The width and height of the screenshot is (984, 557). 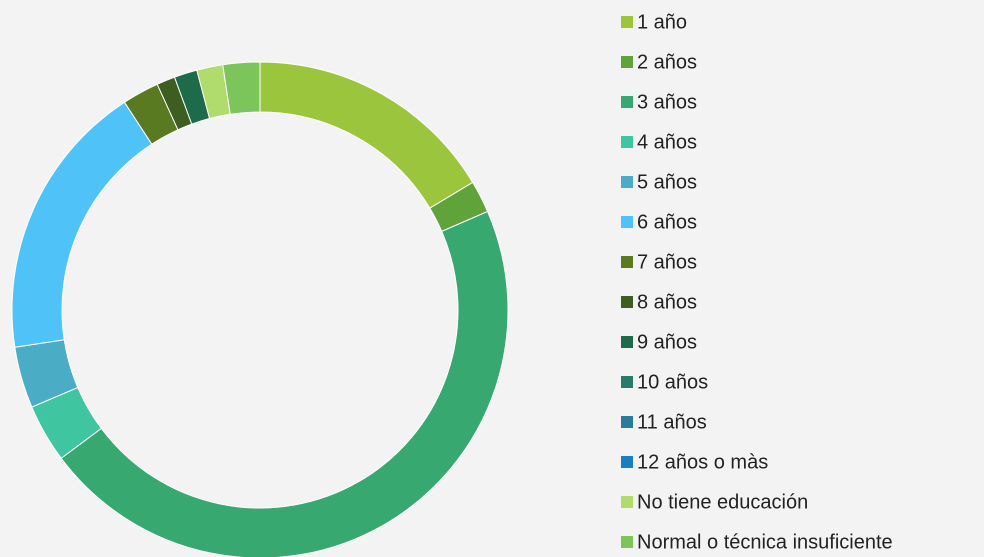 What do you see at coordinates (672, 422) in the screenshot?
I see `legend-label: 11 años` at bounding box center [672, 422].